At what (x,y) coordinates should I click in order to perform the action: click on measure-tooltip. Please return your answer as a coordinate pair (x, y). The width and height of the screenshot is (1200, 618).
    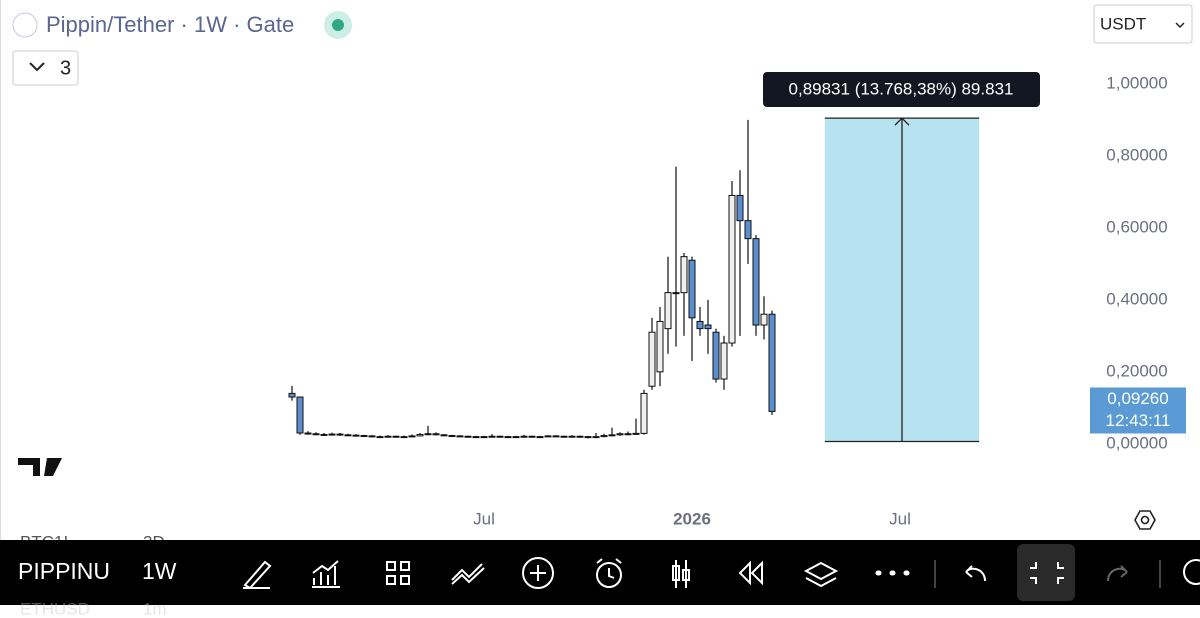
    Looking at the image, I should click on (901, 89).